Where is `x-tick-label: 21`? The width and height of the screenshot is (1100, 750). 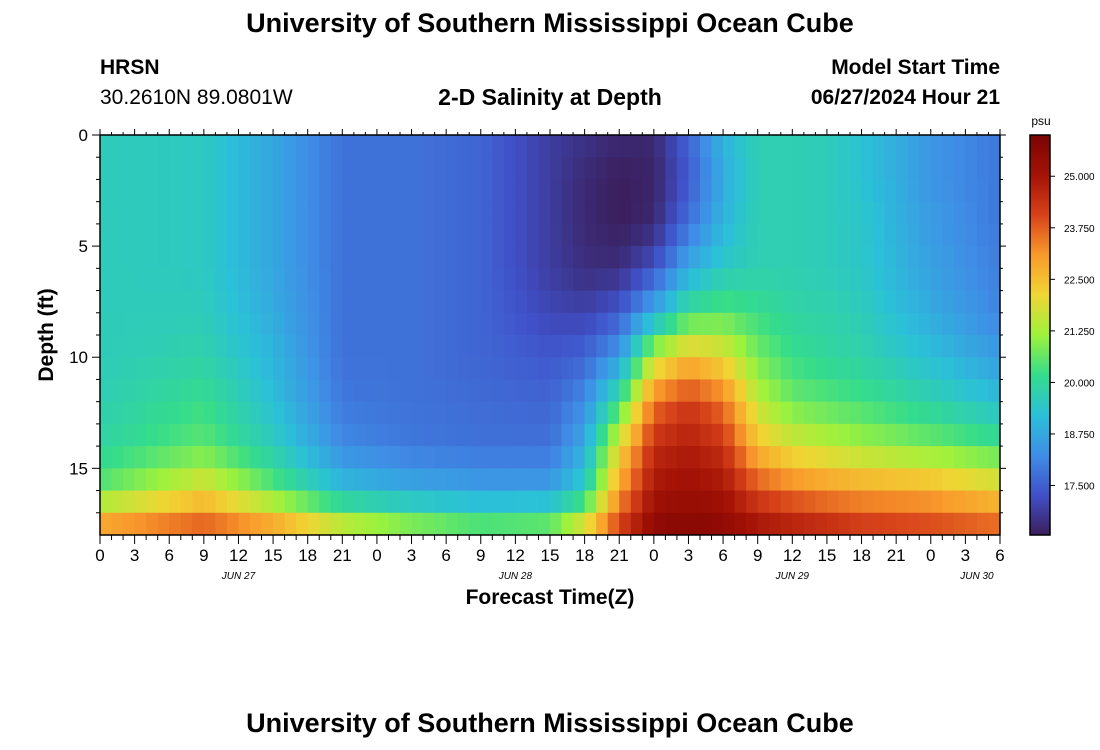
x-tick-label: 21 is located at coordinates (896, 555).